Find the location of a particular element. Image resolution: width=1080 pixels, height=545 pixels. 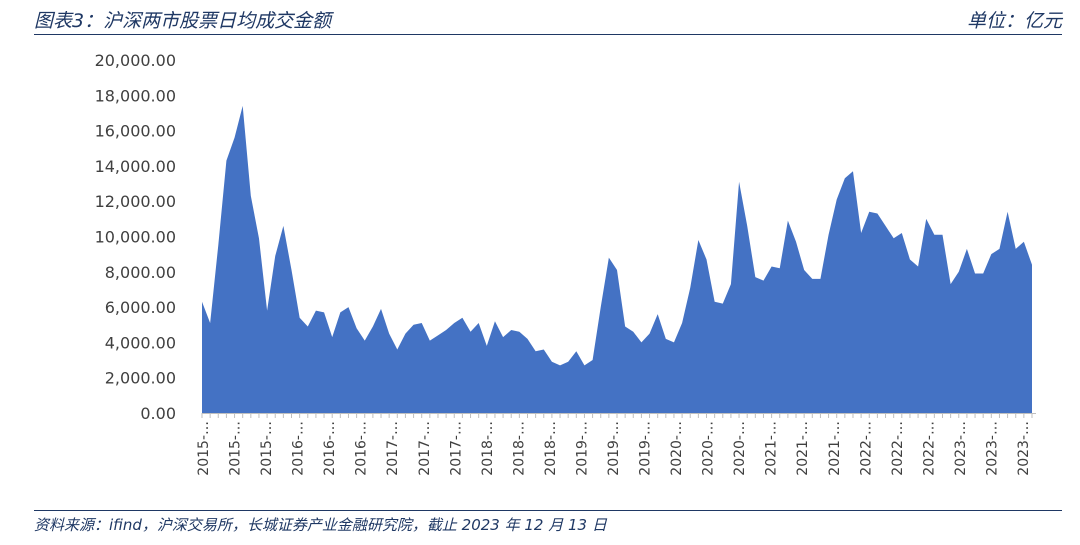

y-tick-label: 10,000.00 is located at coordinates (135, 237).